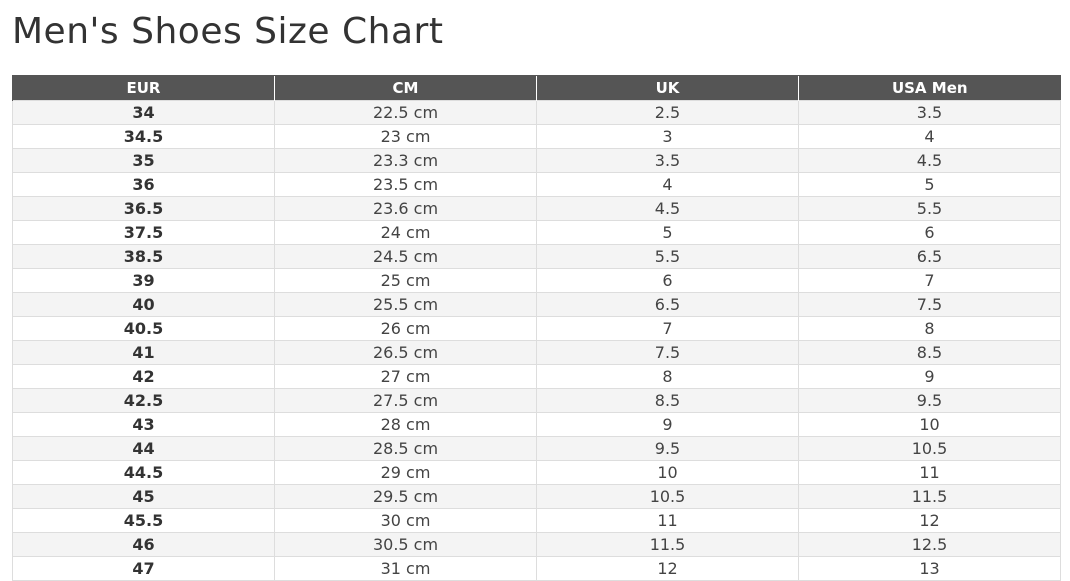  I want to click on cell-eur: 44.5, so click(143, 472).